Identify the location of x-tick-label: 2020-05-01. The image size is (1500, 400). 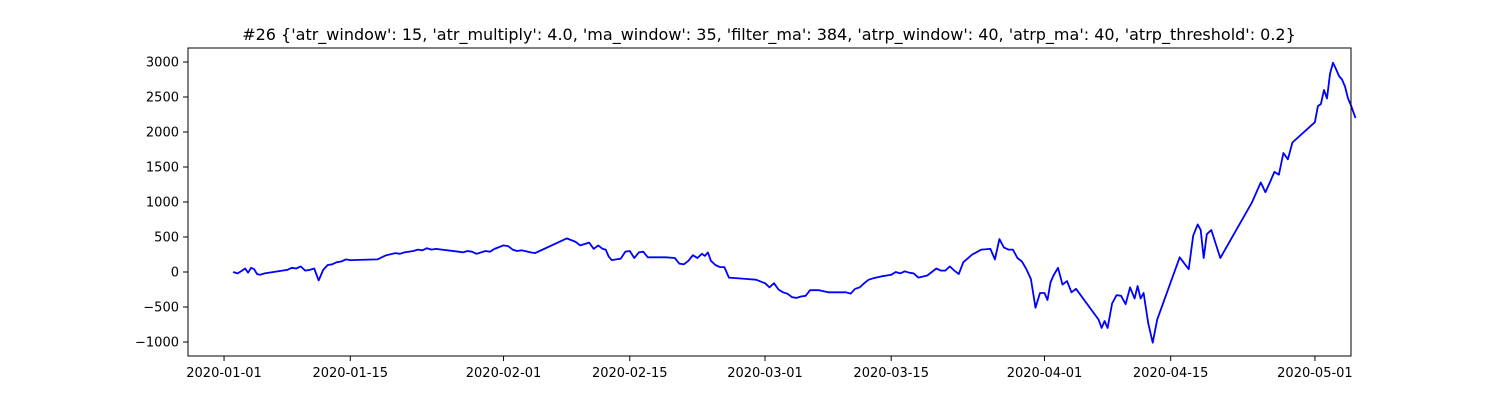
(1315, 373).